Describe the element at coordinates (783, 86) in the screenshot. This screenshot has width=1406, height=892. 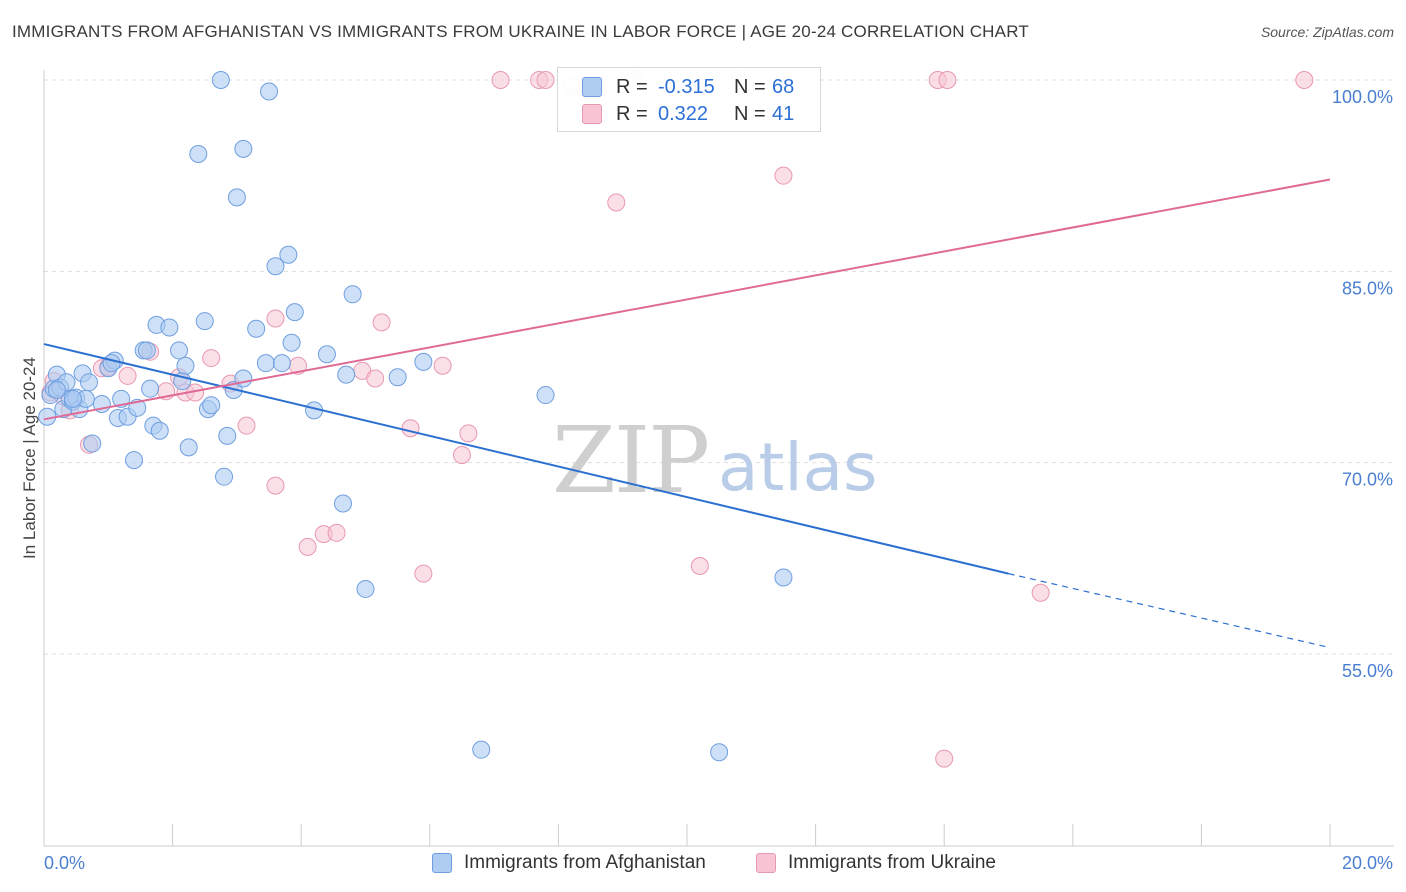
I see `legend-n-value-afghanistan: 68` at that location.